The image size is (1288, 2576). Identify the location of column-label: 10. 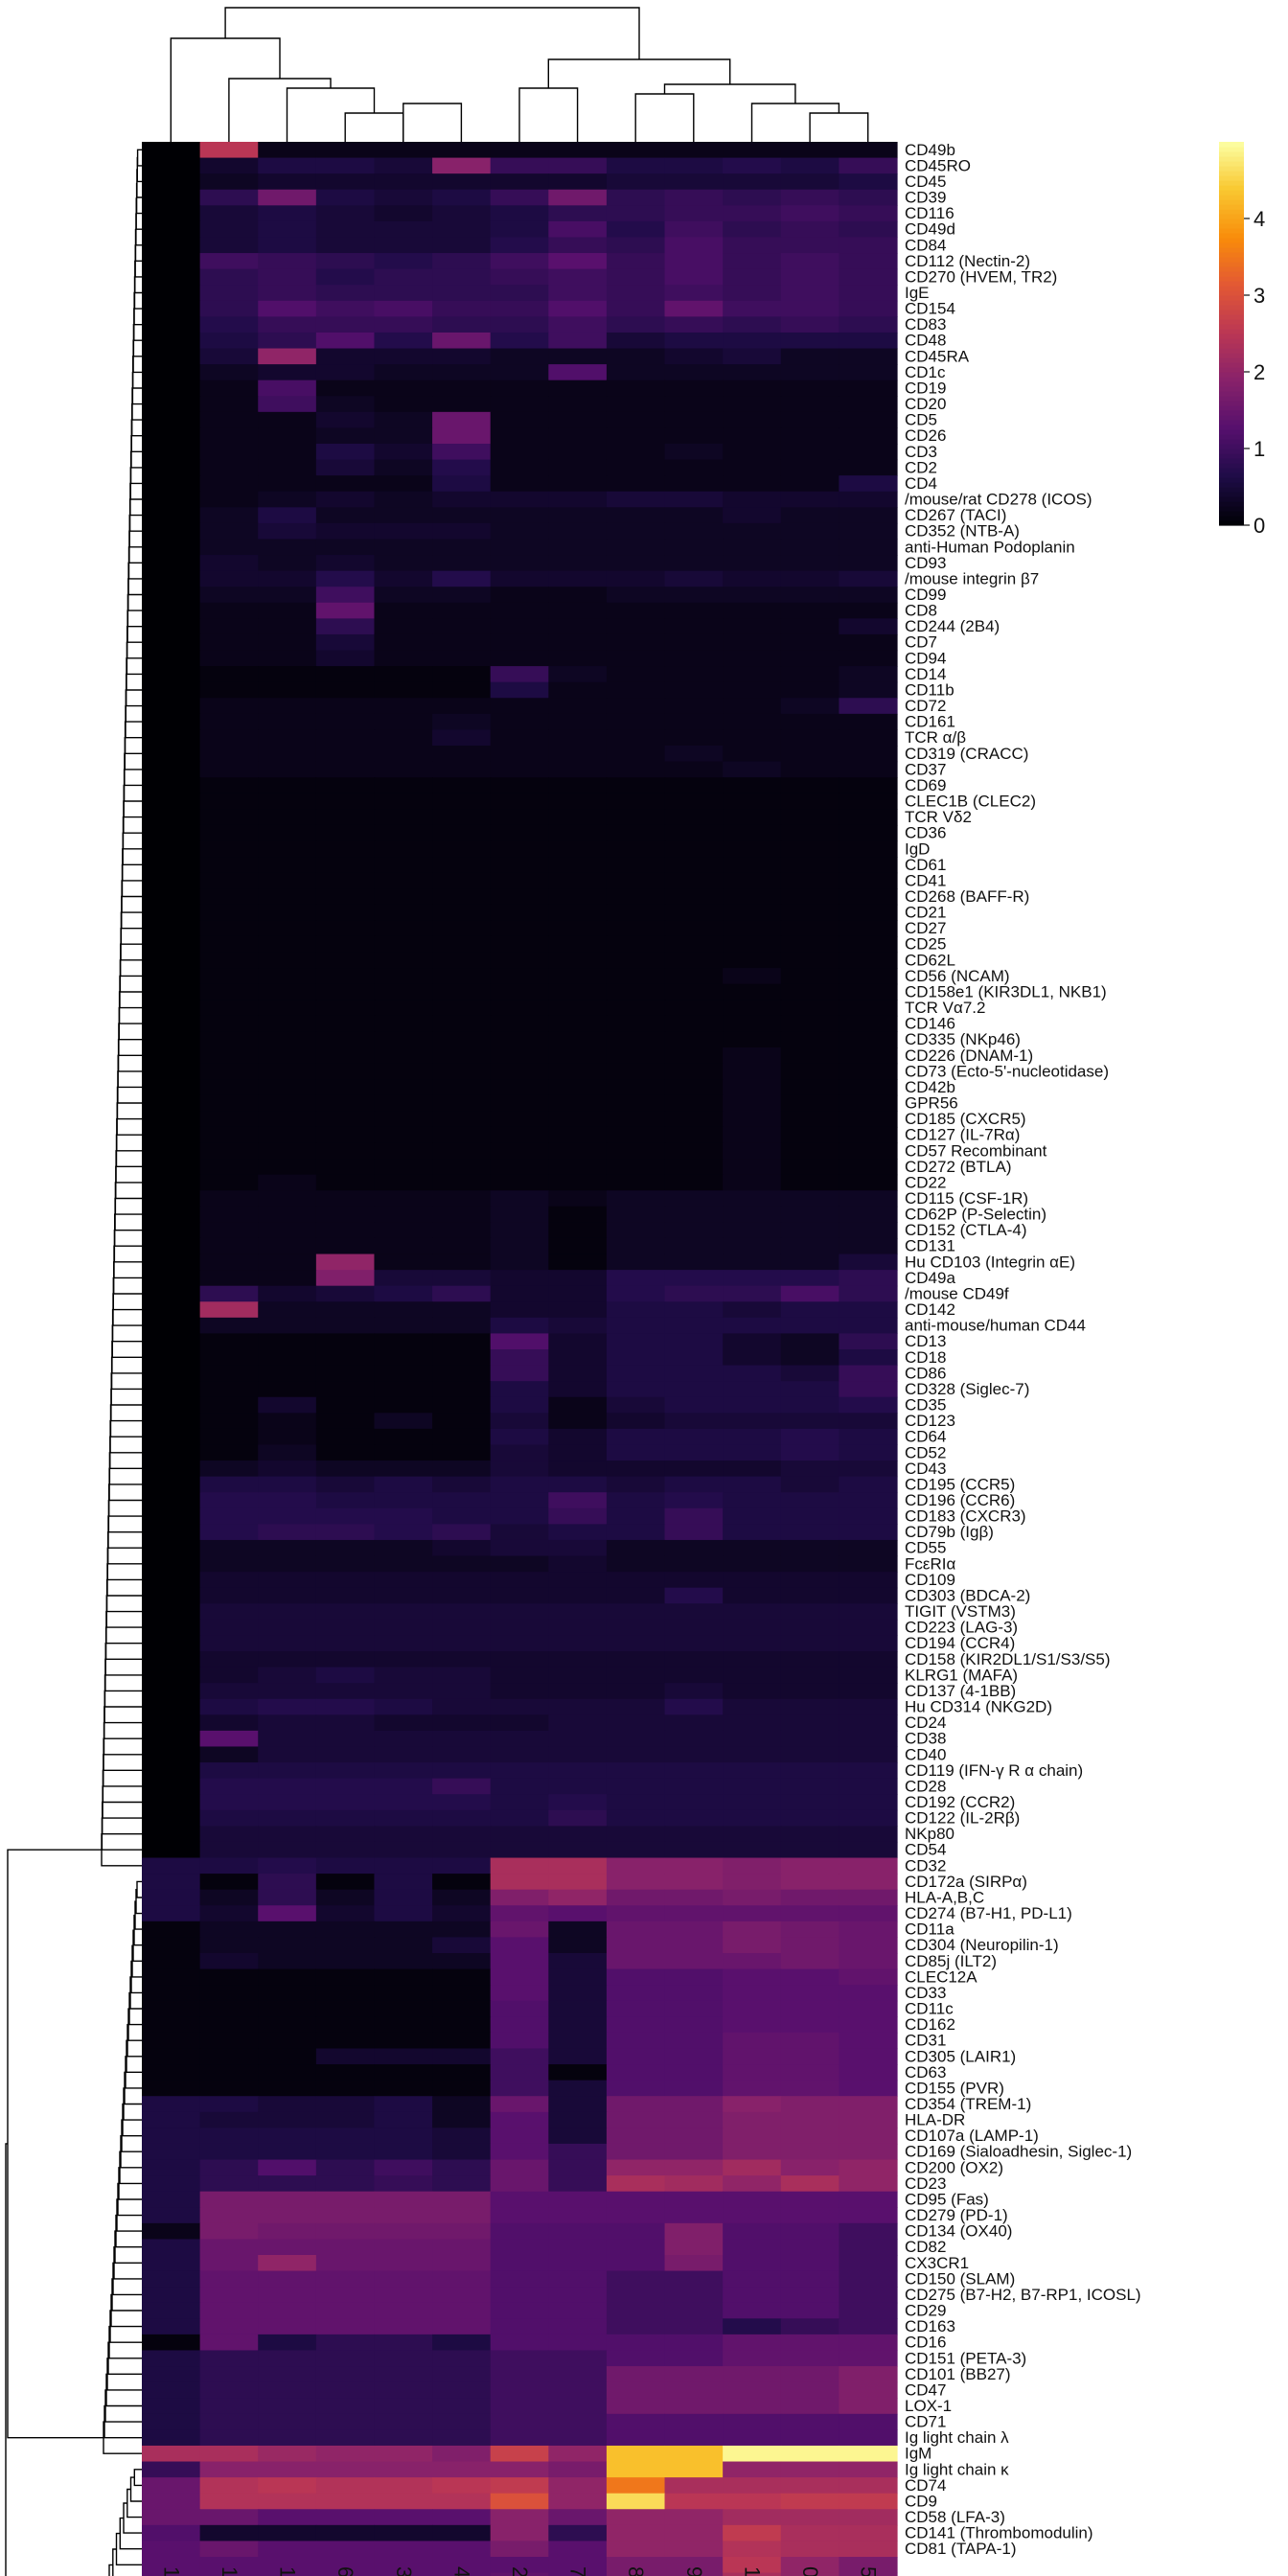
(288, 2571).